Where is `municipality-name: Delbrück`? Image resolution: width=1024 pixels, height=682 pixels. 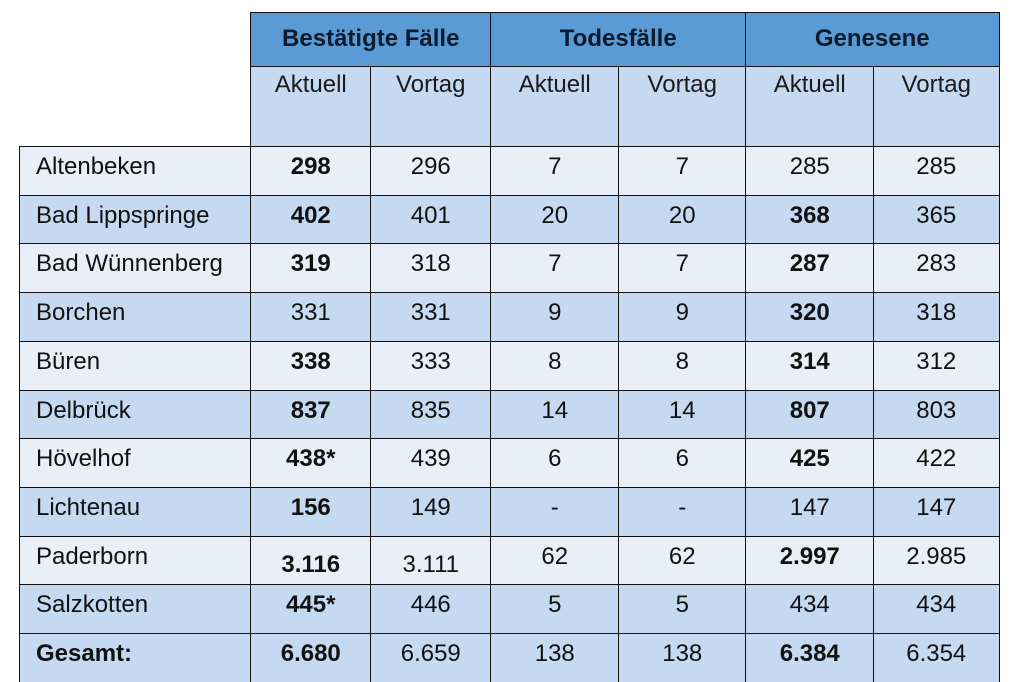 municipality-name: Delbrück is located at coordinates (135, 415).